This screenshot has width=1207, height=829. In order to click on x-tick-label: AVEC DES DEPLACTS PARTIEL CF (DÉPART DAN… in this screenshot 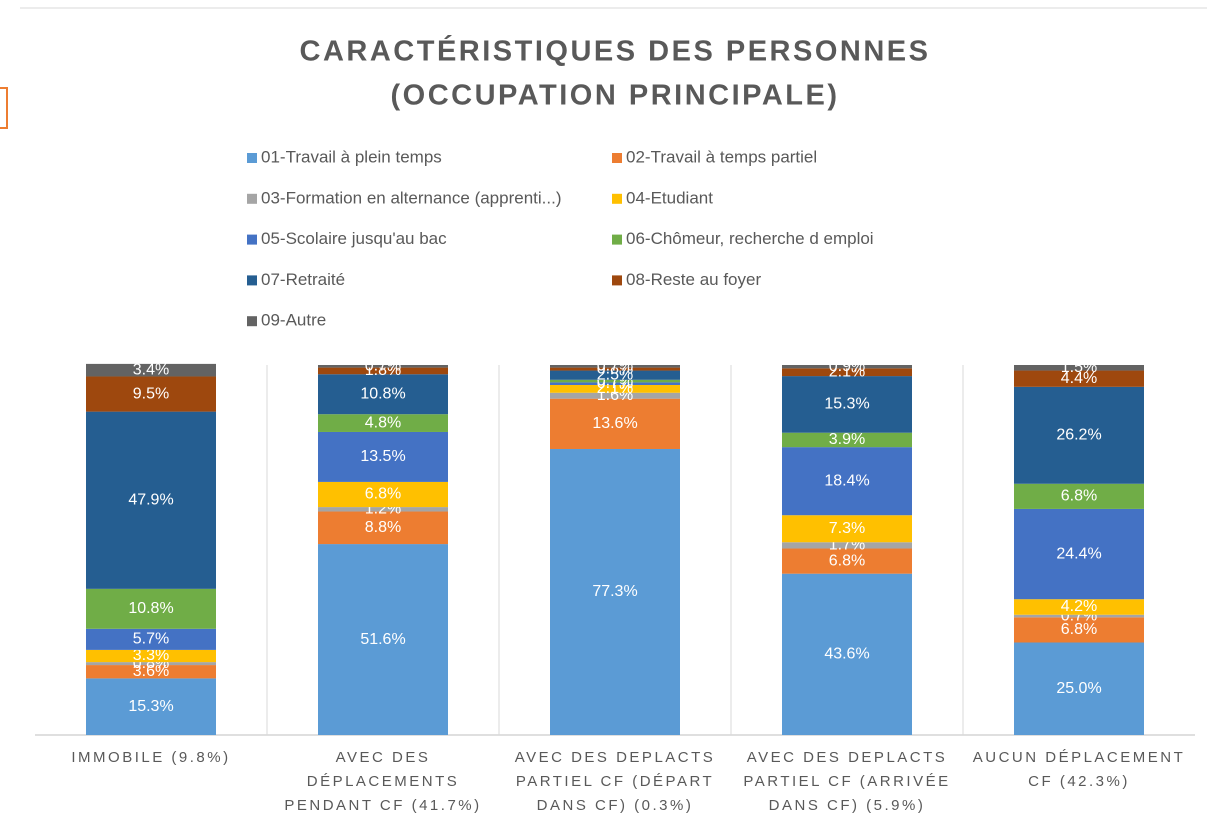, I will do `click(615, 781)`.